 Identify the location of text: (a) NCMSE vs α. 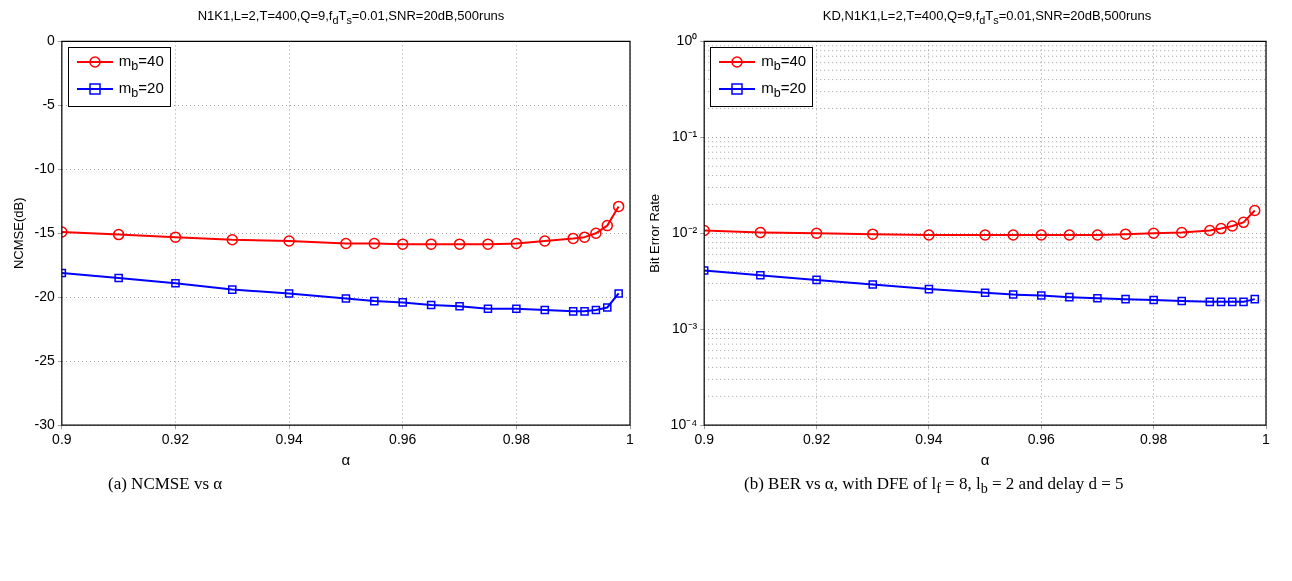
(166, 484).